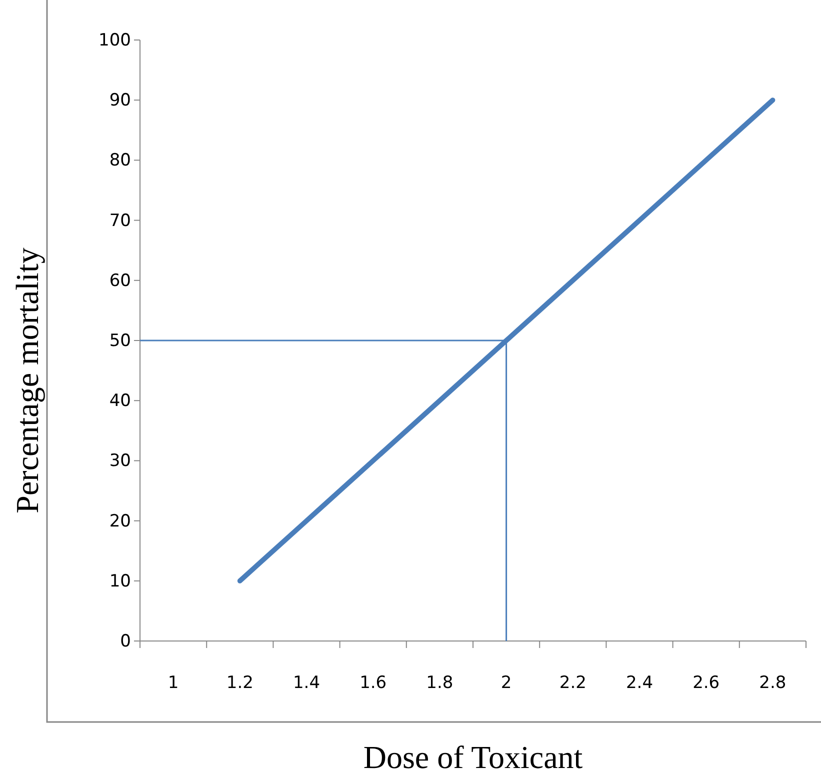 The height and width of the screenshot is (772, 821). What do you see at coordinates (306, 683) in the screenshot?
I see `x-tick-label: 1.4` at bounding box center [306, 683].